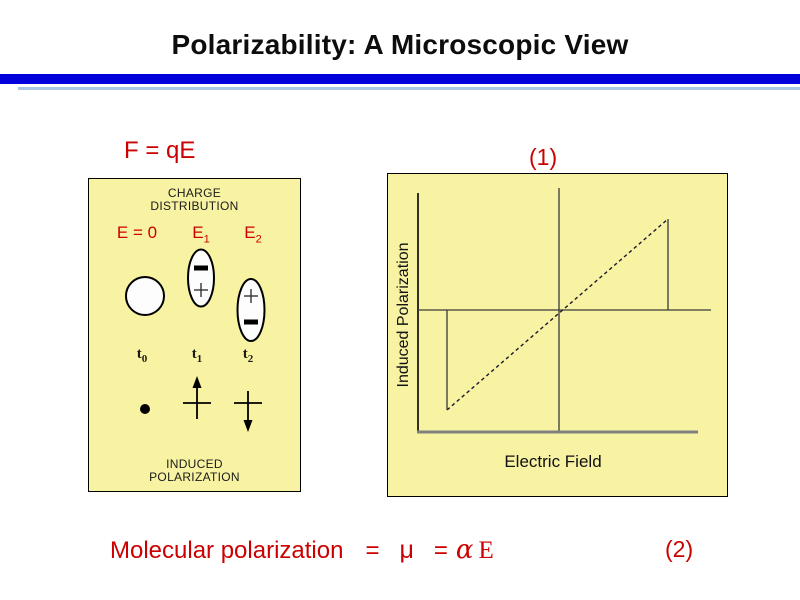  Describe the element at coordinates (194, 464) in the screenshot. I see `footer-line1: INDUCED` at that location.